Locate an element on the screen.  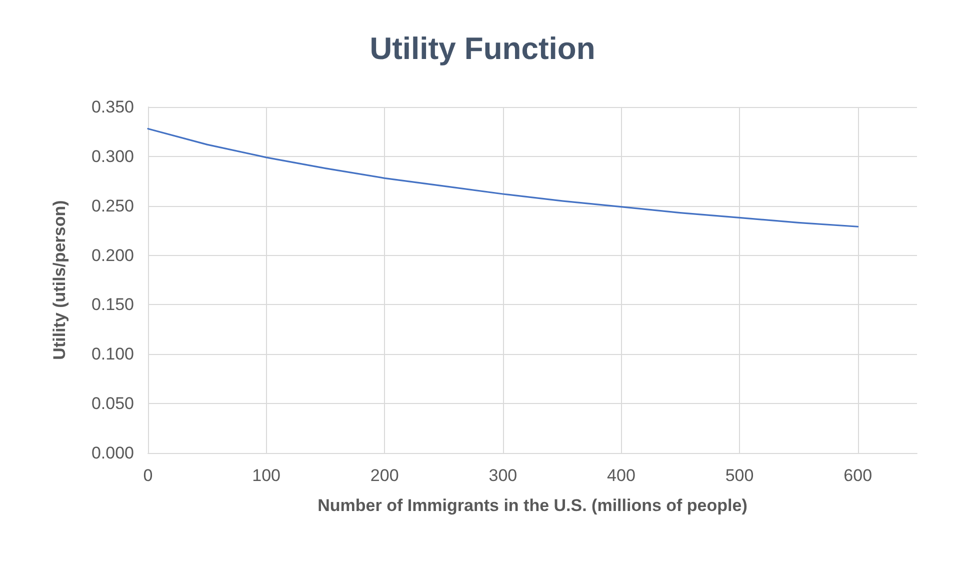
y-tick-label: 0.050 is located at coordinates (112, 404).